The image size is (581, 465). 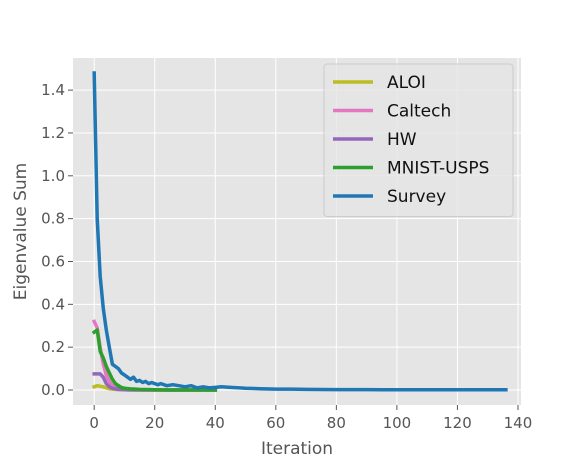 I want to click on y-tick-label: 1.2, so click(x=53, y=133).